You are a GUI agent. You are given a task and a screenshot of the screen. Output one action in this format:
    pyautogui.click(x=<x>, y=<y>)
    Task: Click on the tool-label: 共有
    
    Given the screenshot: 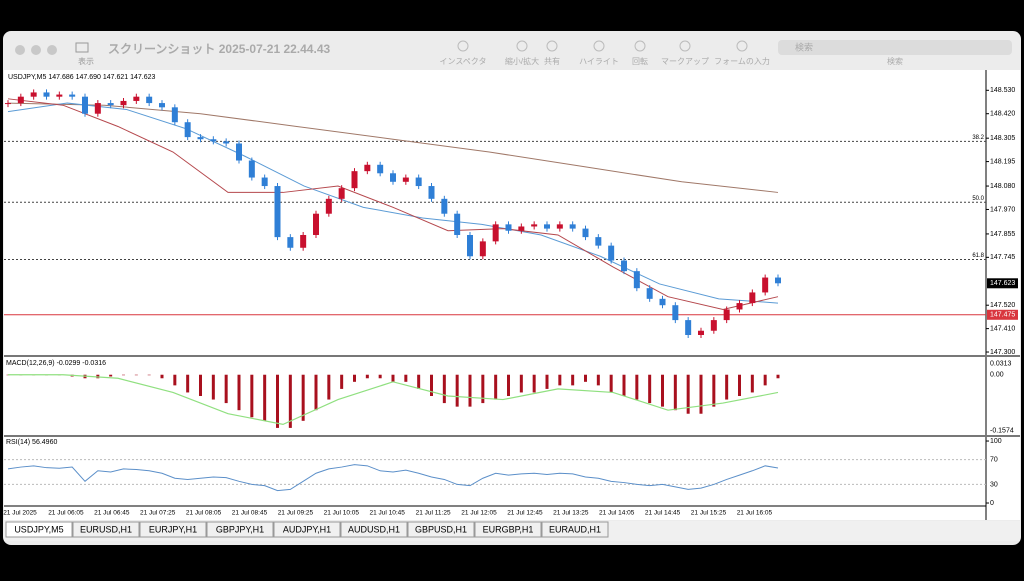 What is the action you would take?
    pyautogui.click(x=552, y=61)
    